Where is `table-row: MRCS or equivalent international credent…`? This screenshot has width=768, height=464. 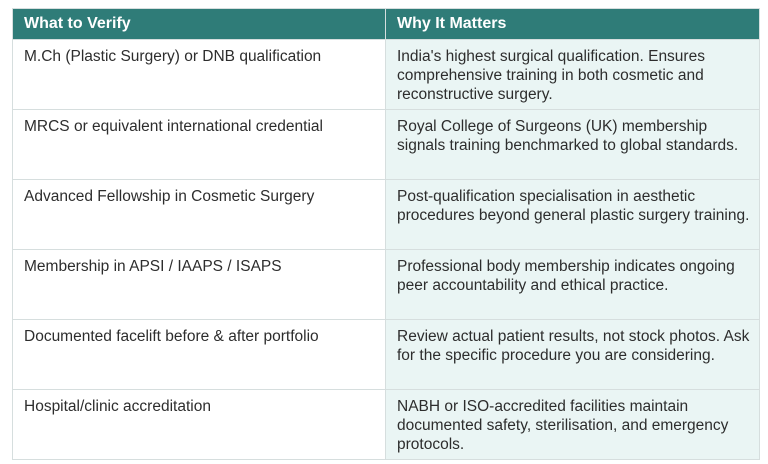 table-row: MRCS or equivalent international credent… is located at coordinates (386, 144).